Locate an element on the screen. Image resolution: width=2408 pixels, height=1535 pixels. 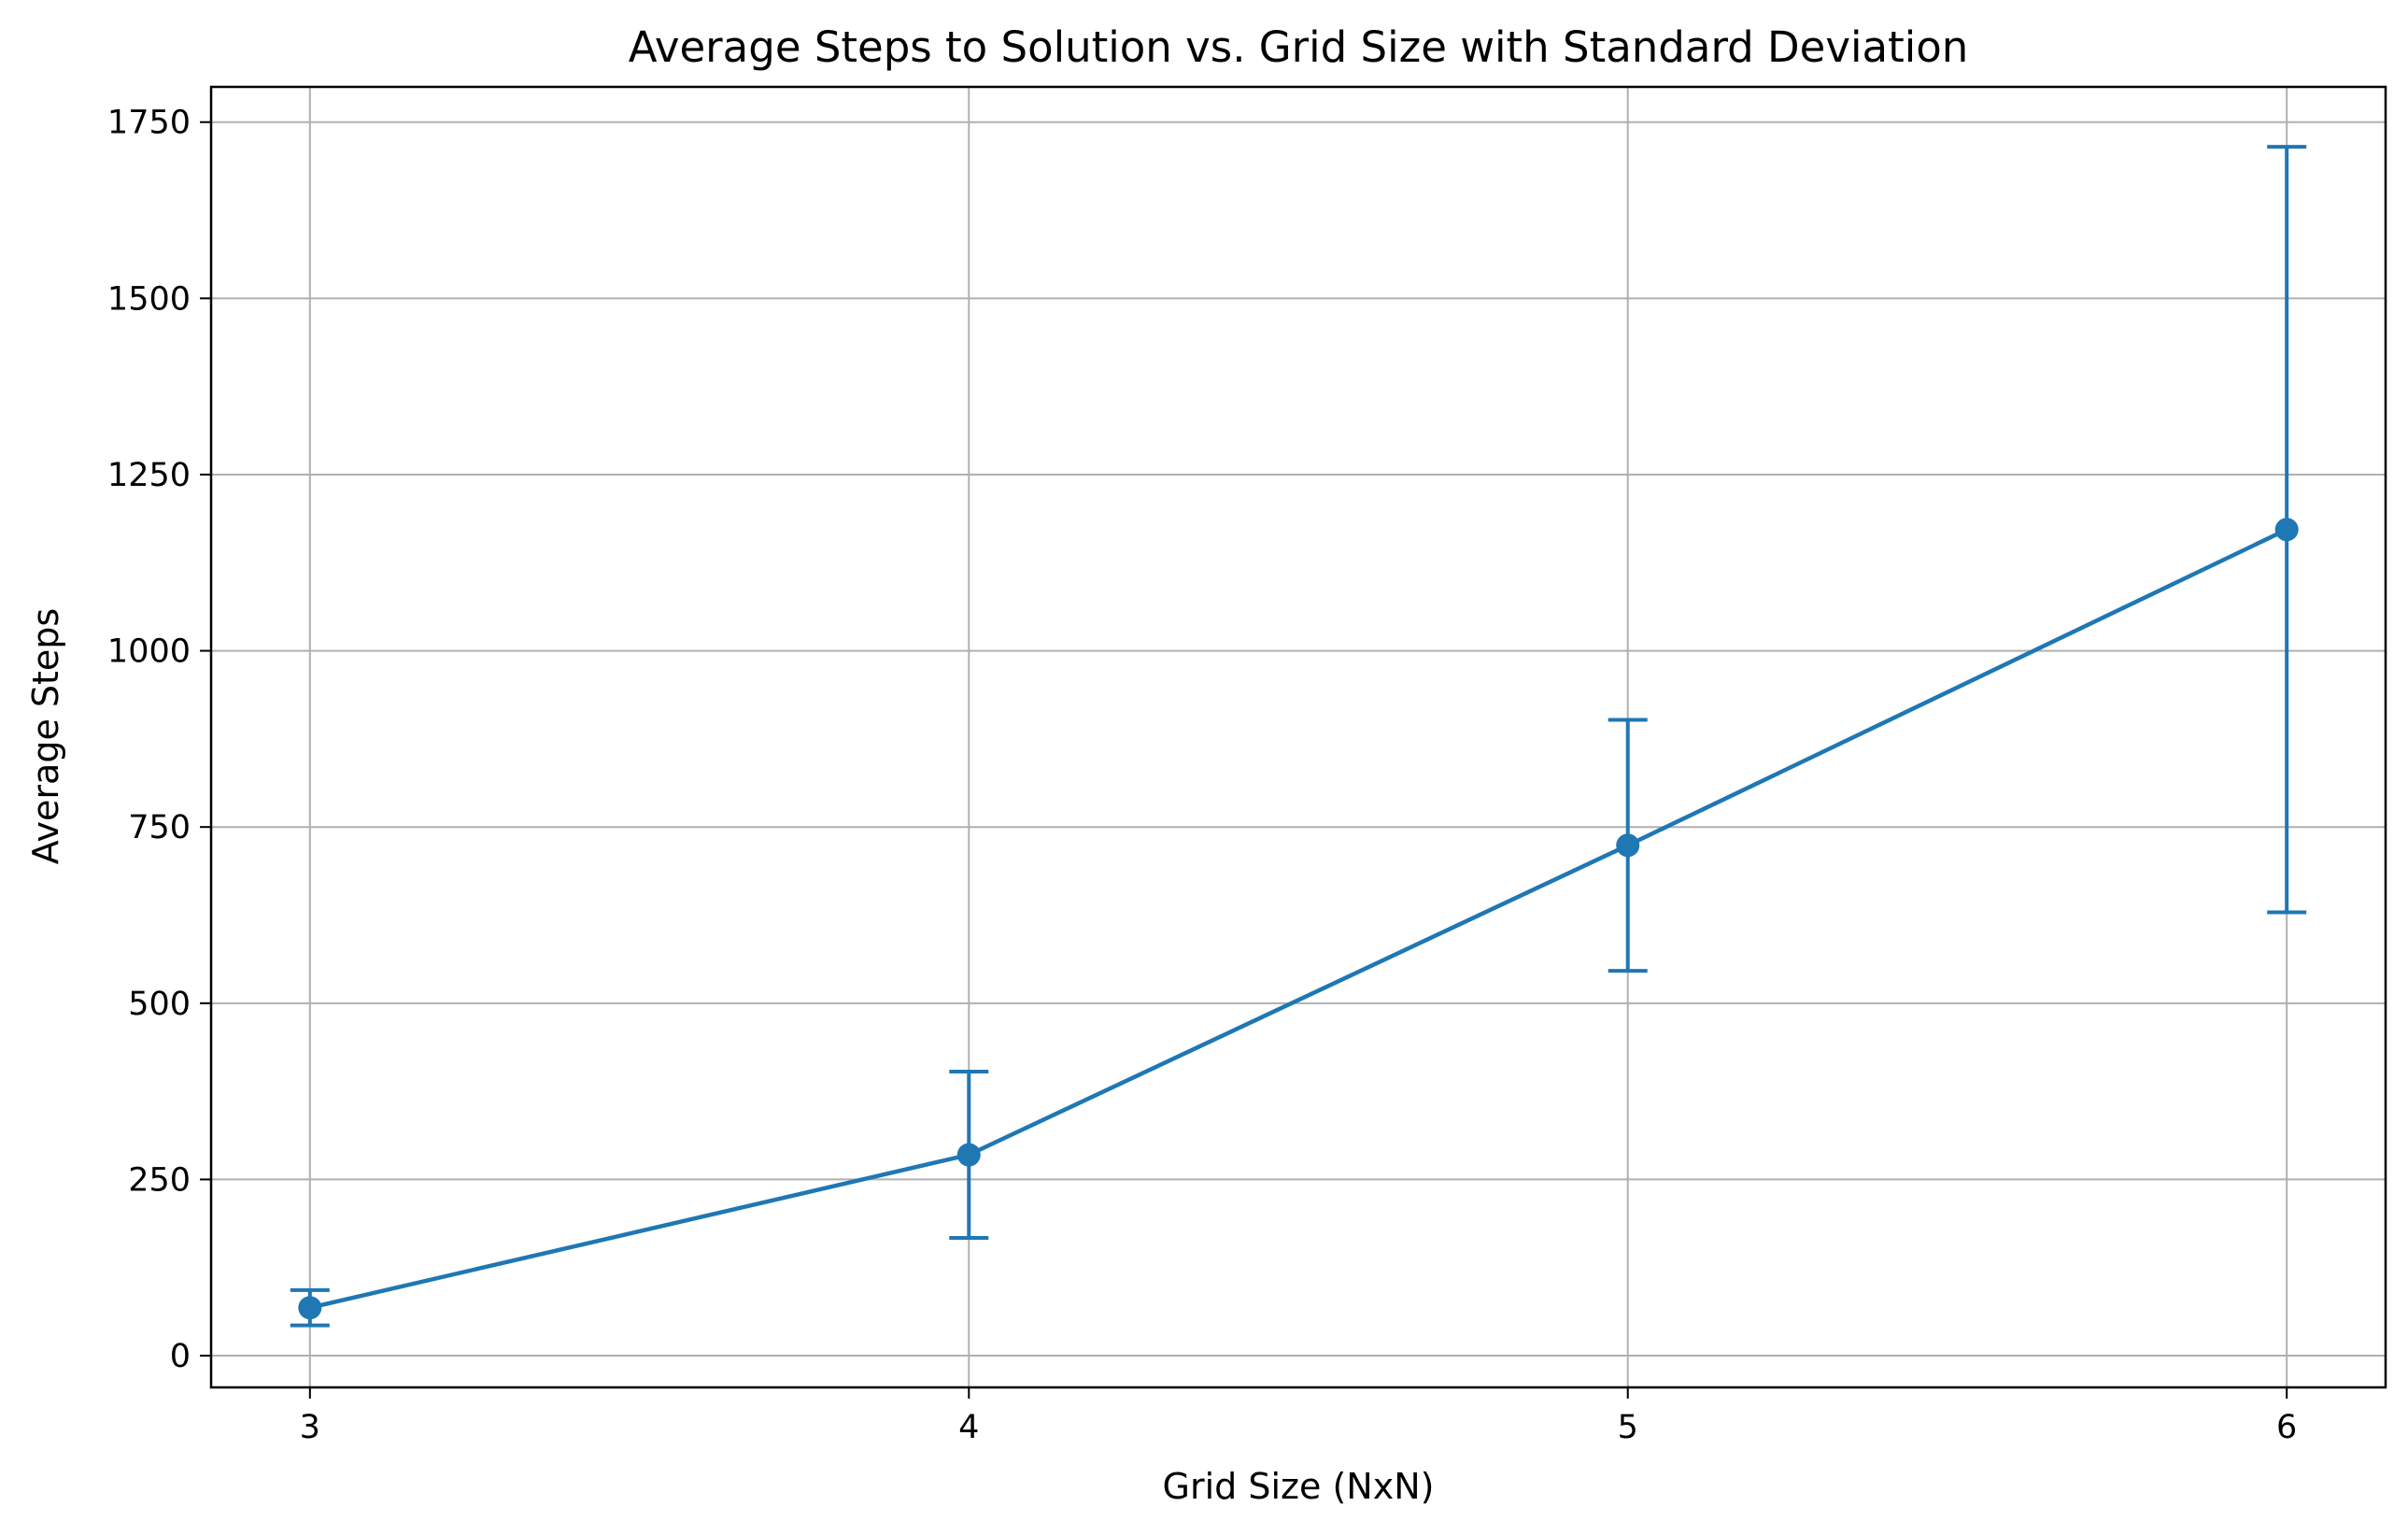
y-tick-label: 500 is located at coordinates (159, 1004).